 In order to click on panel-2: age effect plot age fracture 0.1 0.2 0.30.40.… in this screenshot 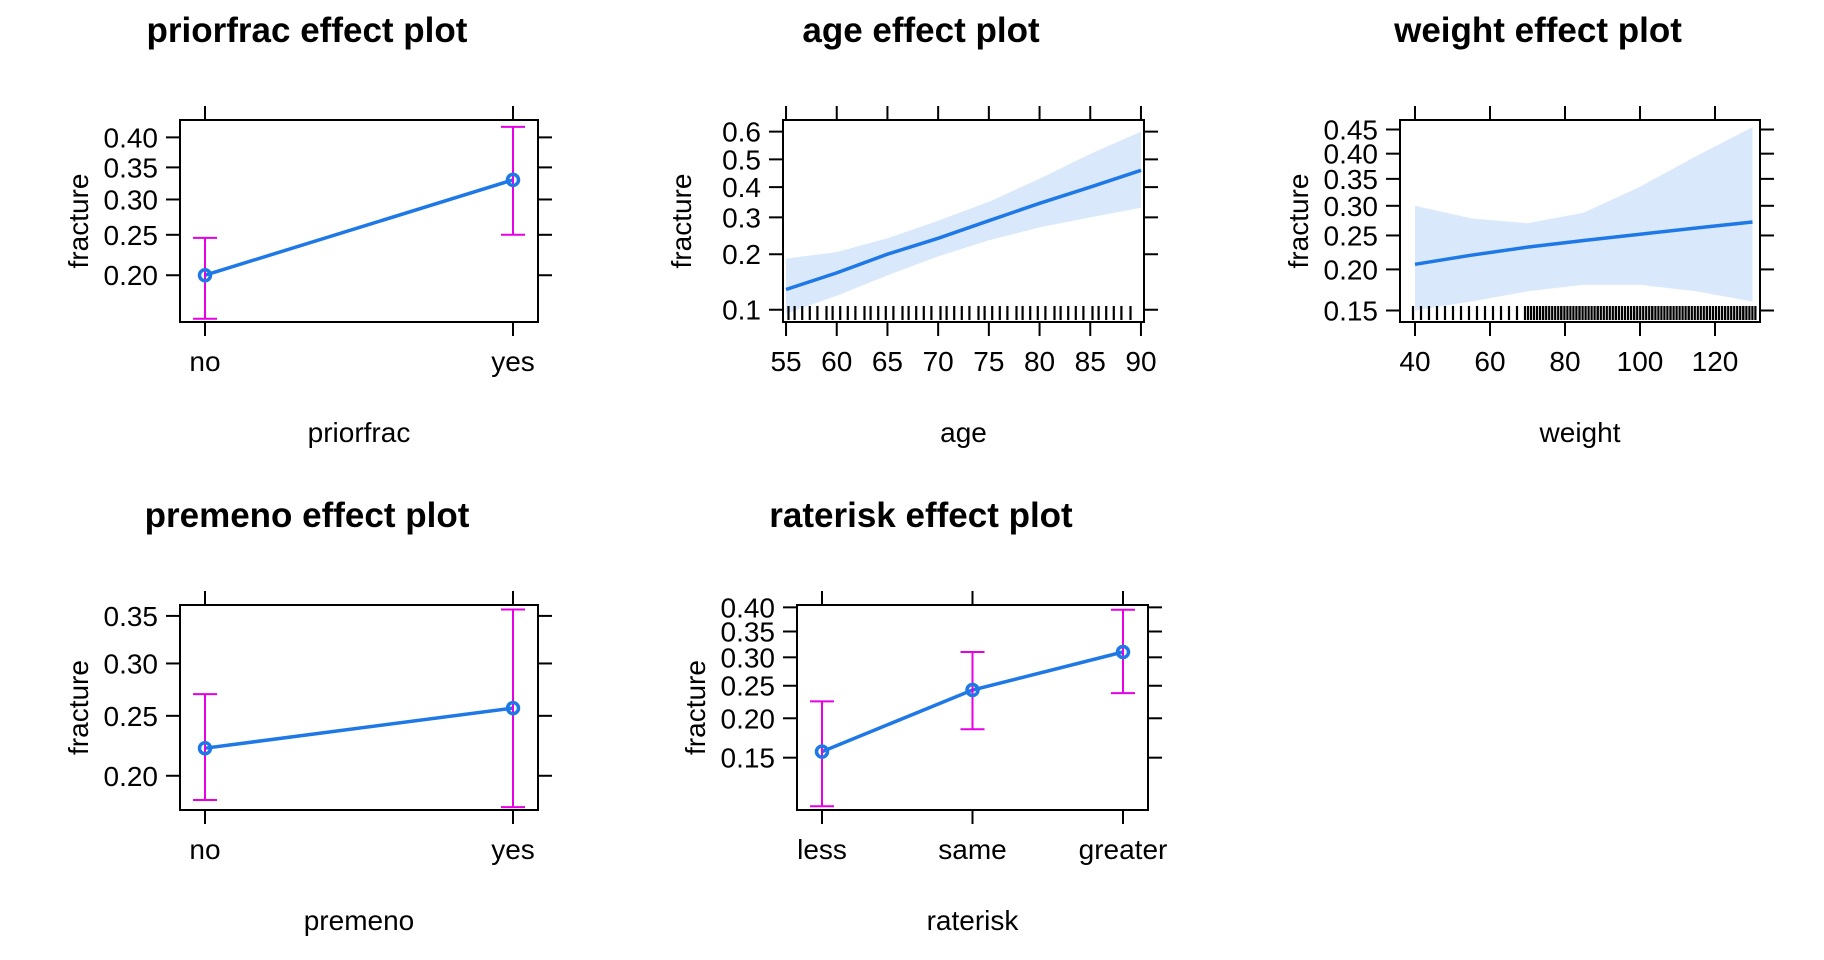, I will do `click(912, 229)`.